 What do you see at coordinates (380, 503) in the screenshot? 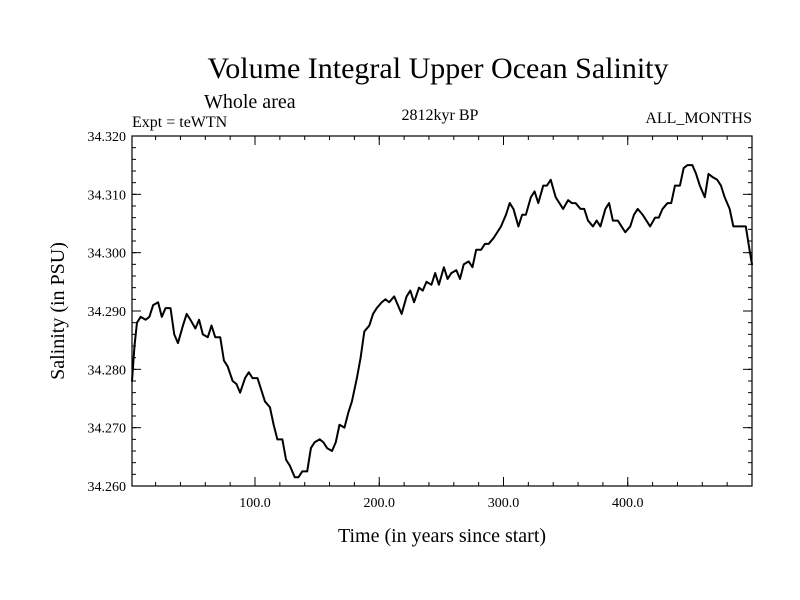
I see `x-tick-label: 200.0` at bounding box center [380, 503].